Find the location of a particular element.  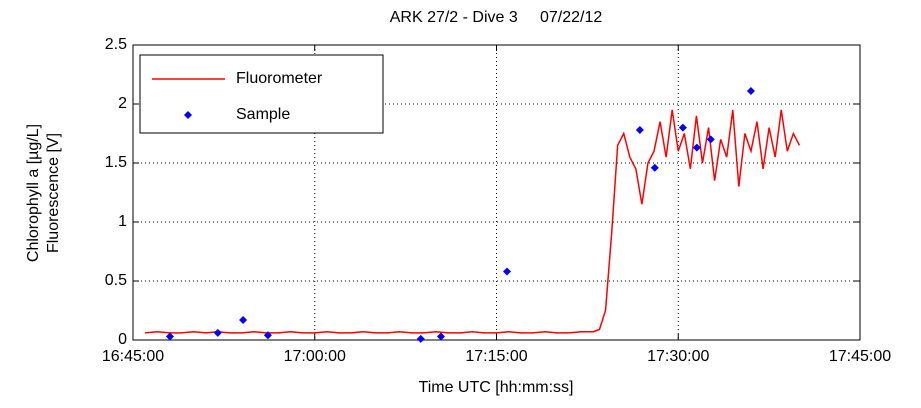

x-tick-label: 16:45:00 is located at coordinates (133, 356).